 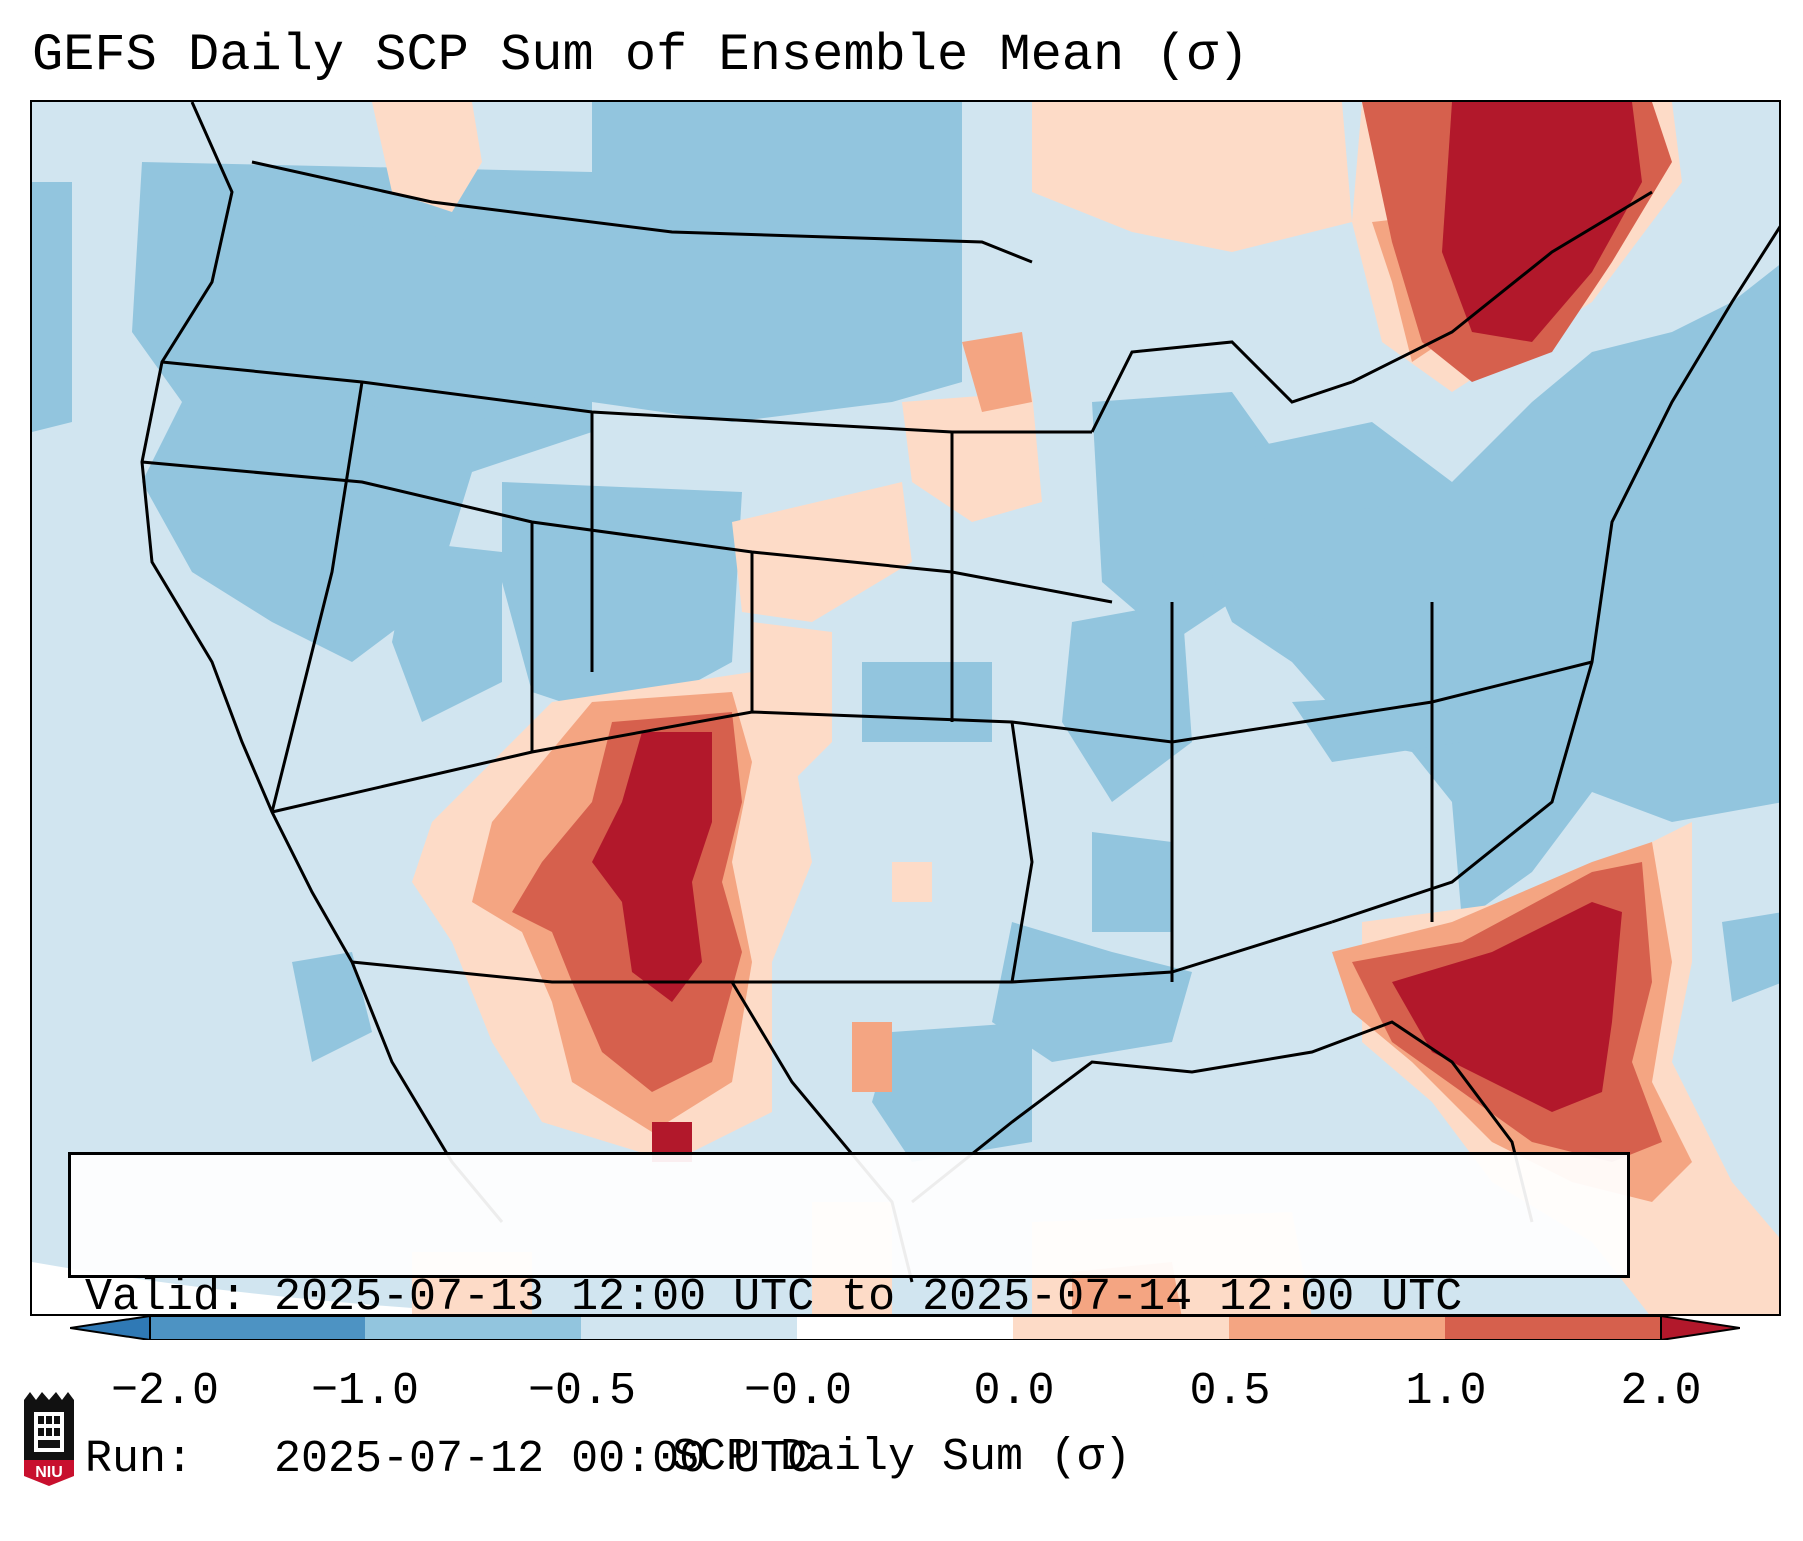 What do you see at coordinates (165, 1391) in the screenshot?
I see `colorbar-tick-label: −2.0` at bounding box center [165, 1391].